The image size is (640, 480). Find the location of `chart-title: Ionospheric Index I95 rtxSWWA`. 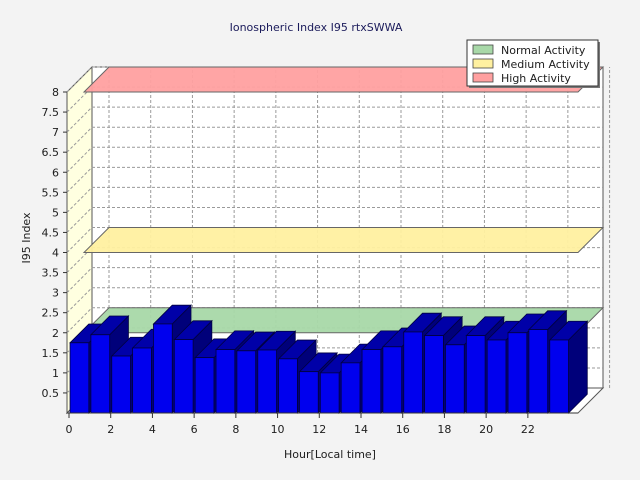

chart-title: Ionospheric Index I95 rtxSWWA is located at coordinates (316, 27).